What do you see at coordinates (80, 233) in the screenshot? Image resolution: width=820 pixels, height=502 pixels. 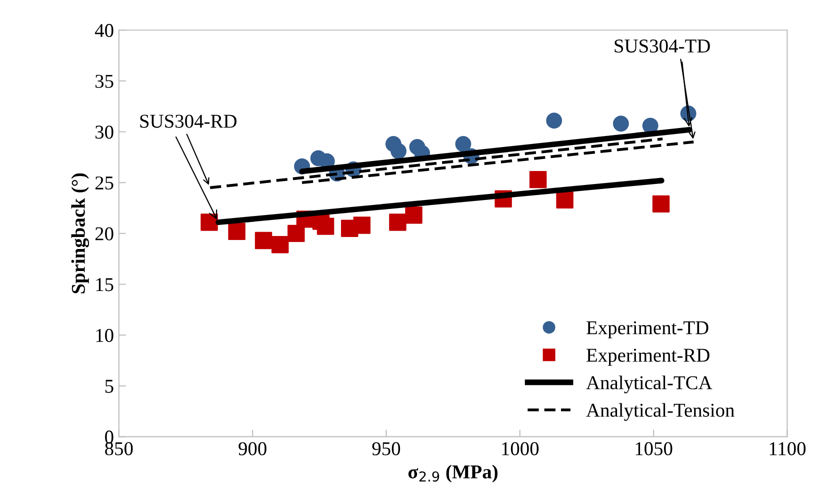 I see `y-axis-title: Springback (°)` at bounding box center [80, 233].